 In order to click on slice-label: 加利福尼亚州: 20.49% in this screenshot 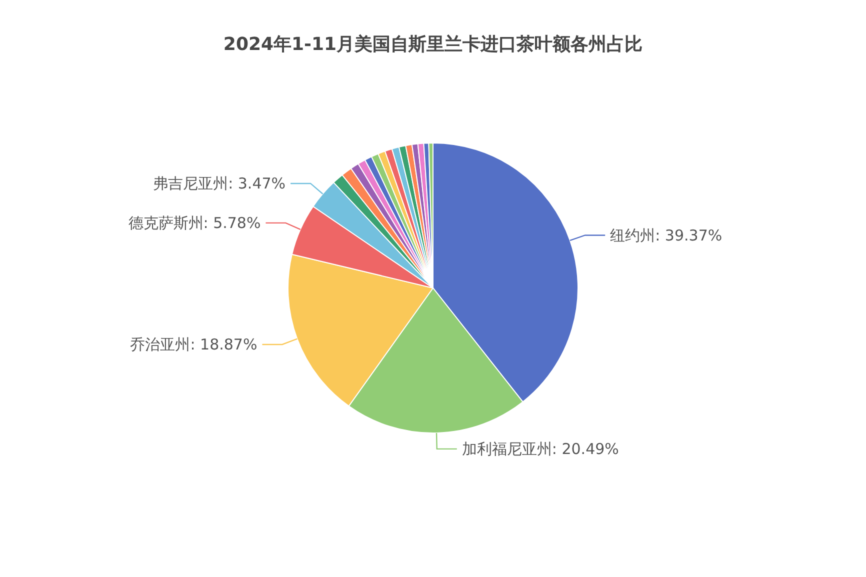, I will do `click(540, 449)`.